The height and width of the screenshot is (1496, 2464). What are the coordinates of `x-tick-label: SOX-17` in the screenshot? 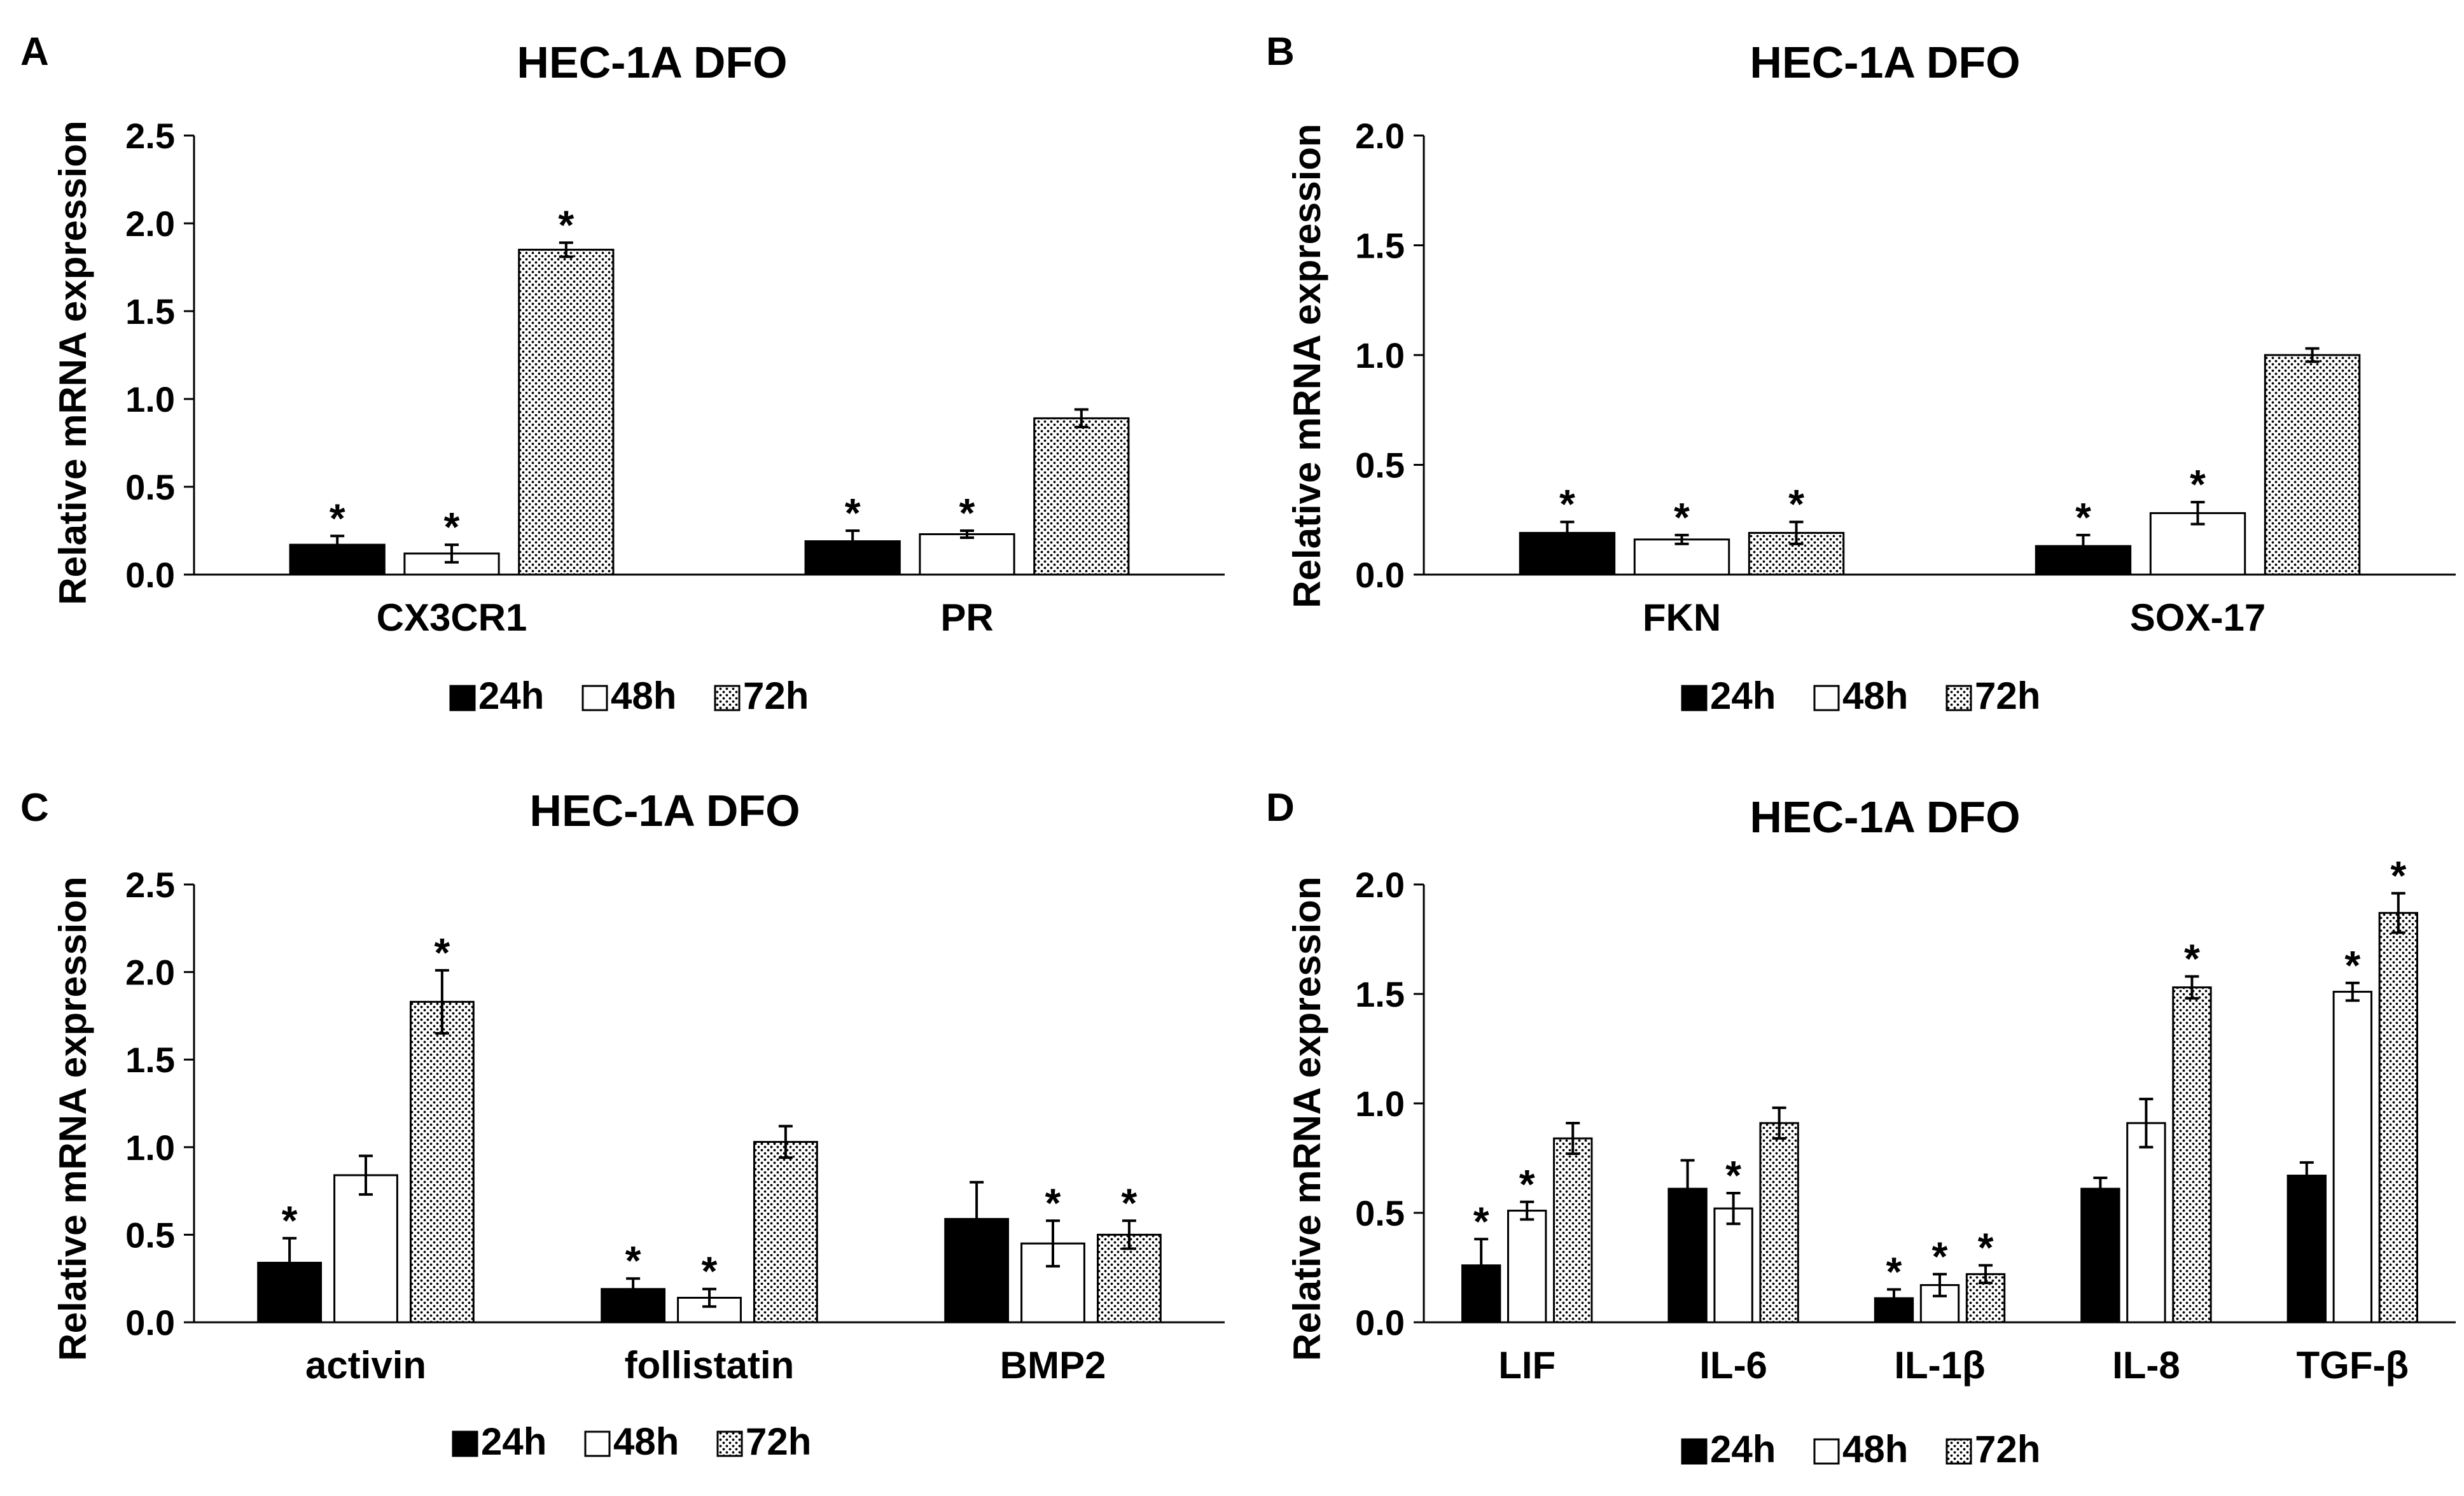 It's located at (2198, 617).